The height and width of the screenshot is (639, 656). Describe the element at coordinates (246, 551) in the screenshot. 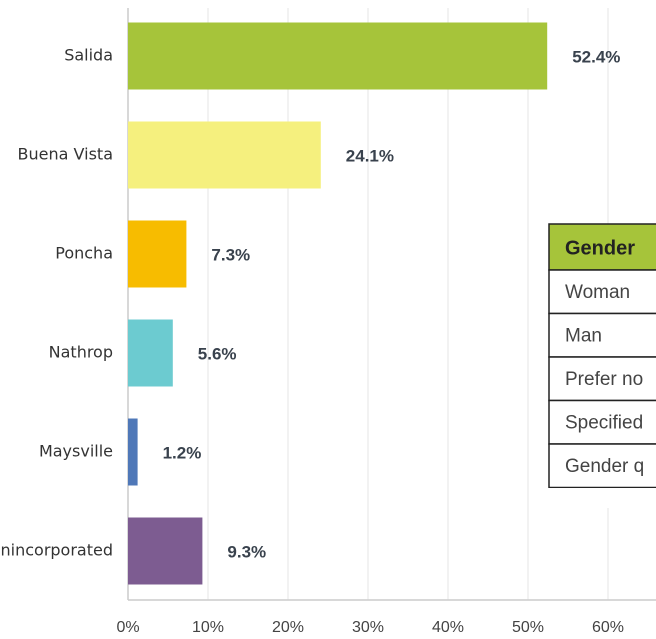

I see `value-label: 9.3%` at that location.